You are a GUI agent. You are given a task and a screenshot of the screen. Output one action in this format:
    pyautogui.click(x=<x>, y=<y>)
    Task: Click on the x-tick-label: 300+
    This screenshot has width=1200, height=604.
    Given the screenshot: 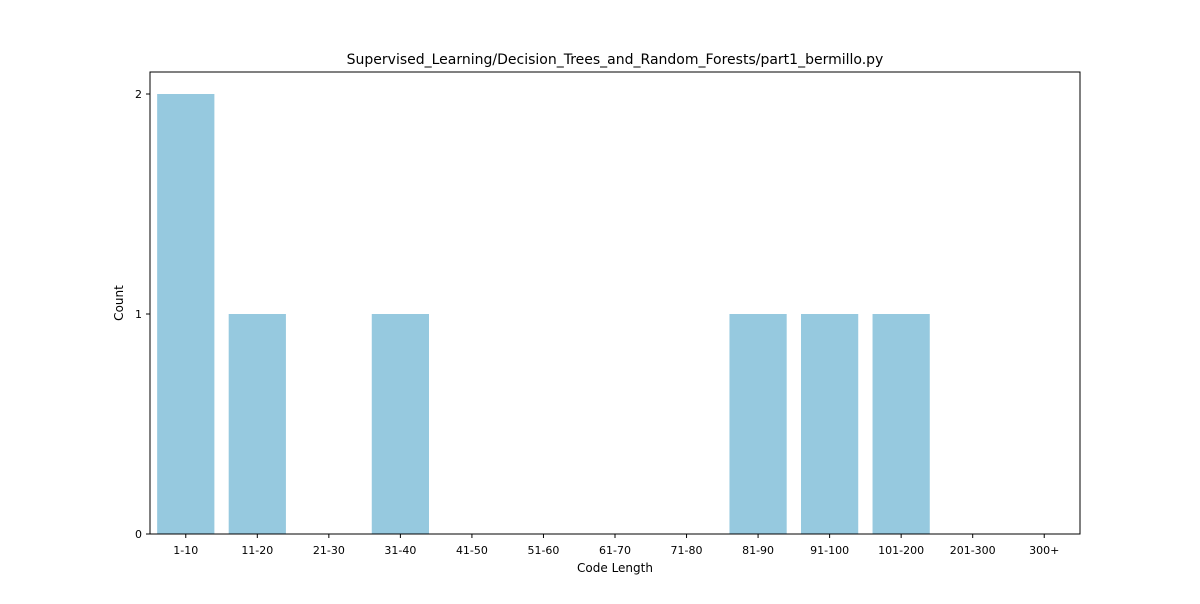 What is the action you would take?
    pyautogui.click(x=1044, y=550)
    